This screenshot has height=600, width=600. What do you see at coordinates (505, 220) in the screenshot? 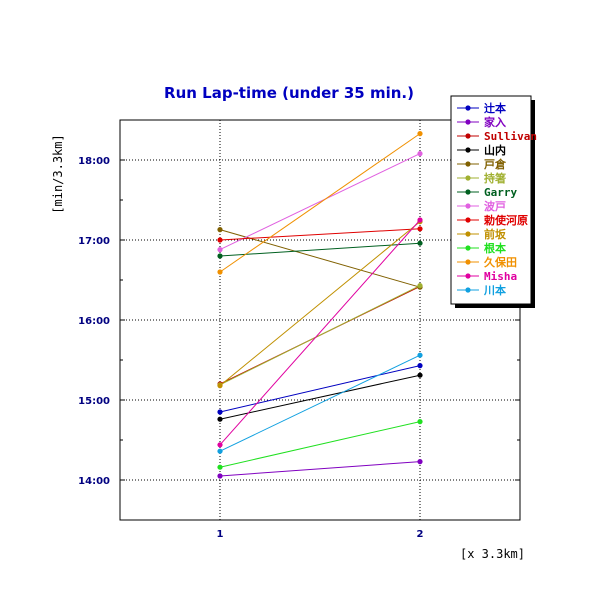
I see `legend-entry-label: 勅使河原` at bounding box center [505, 220].